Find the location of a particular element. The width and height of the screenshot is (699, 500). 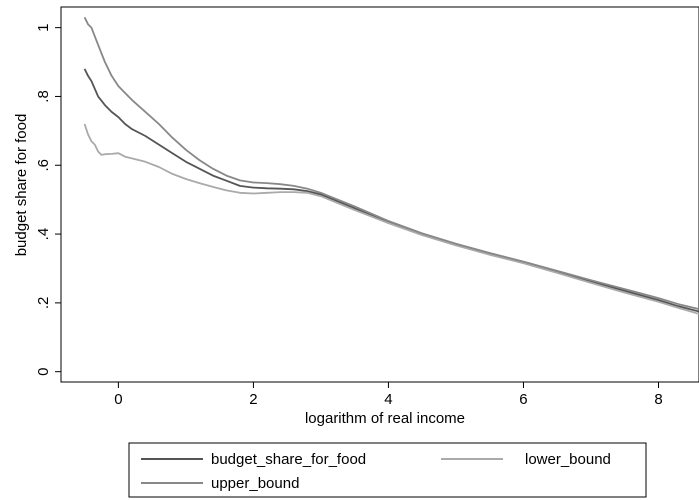

y-tick-label: 1 is located at coordinates (43, 27).